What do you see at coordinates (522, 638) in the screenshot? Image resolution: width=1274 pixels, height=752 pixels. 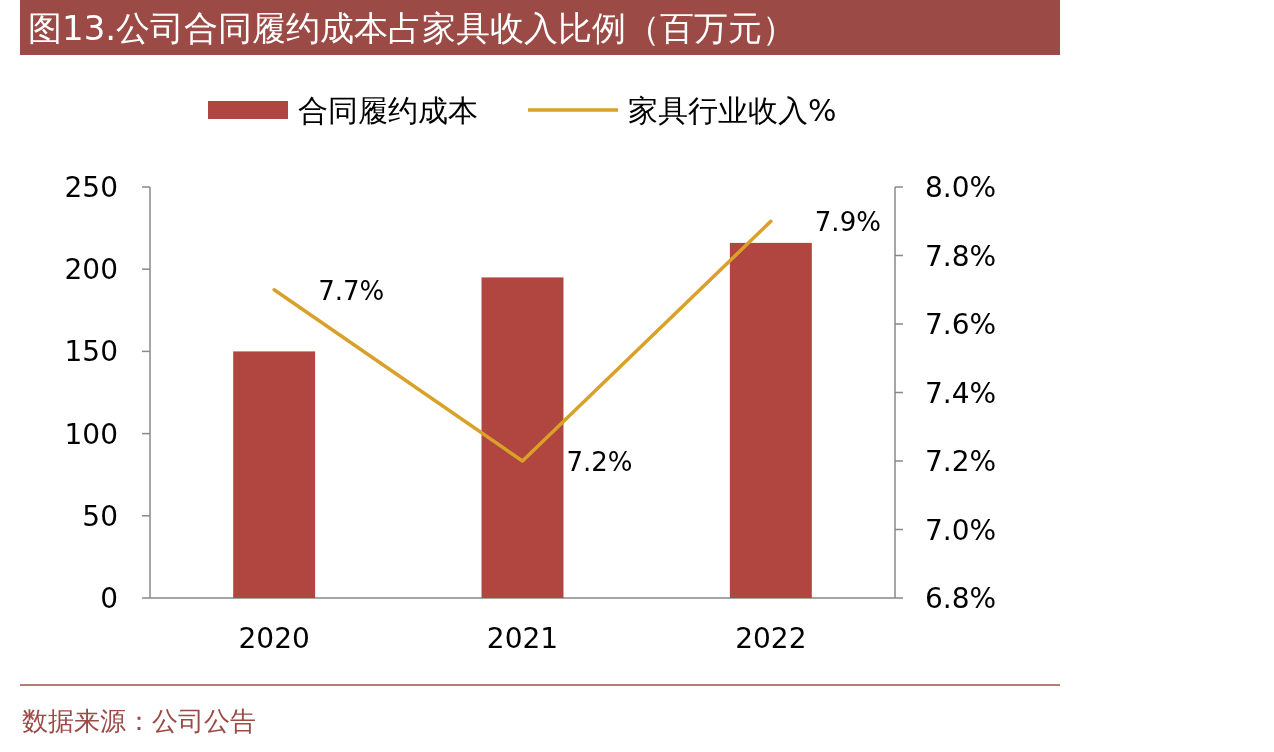 I see `x-tick-label: 2021` at bounding box center [522, 638].